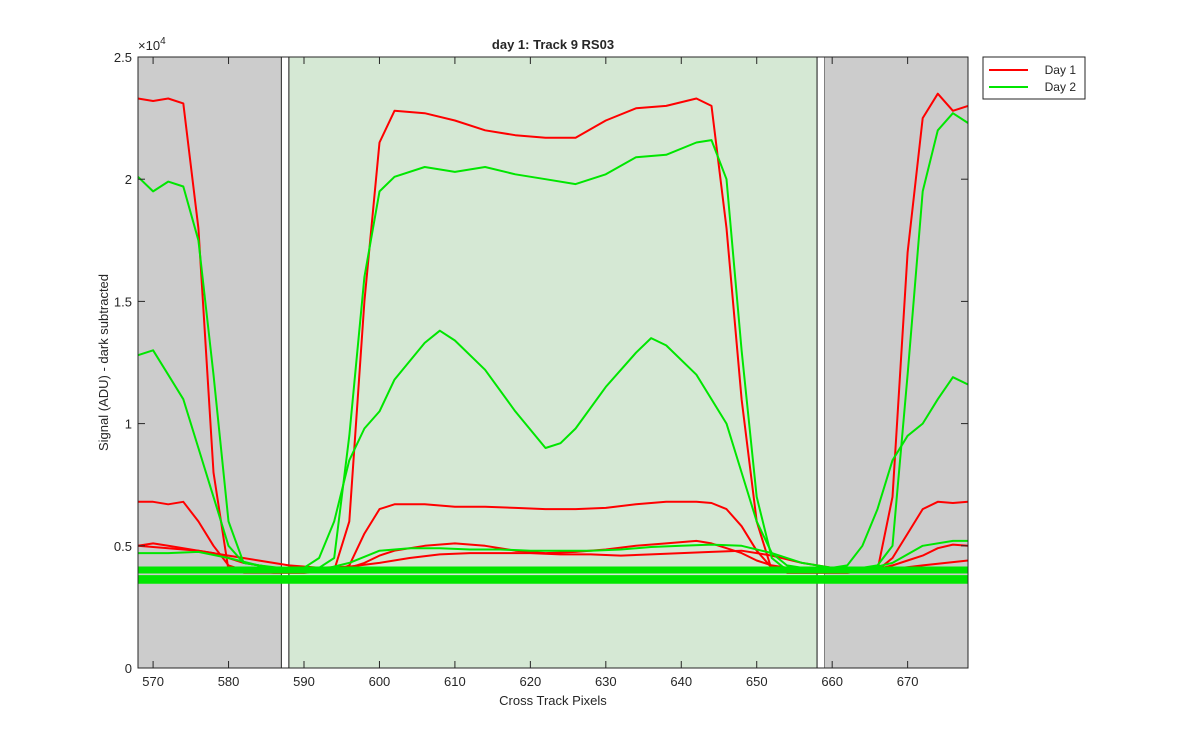  What do you see at coordinates (304, 681) in the screenshot?
I see `x-tick-label: 590` at bounding box center [304, 681].